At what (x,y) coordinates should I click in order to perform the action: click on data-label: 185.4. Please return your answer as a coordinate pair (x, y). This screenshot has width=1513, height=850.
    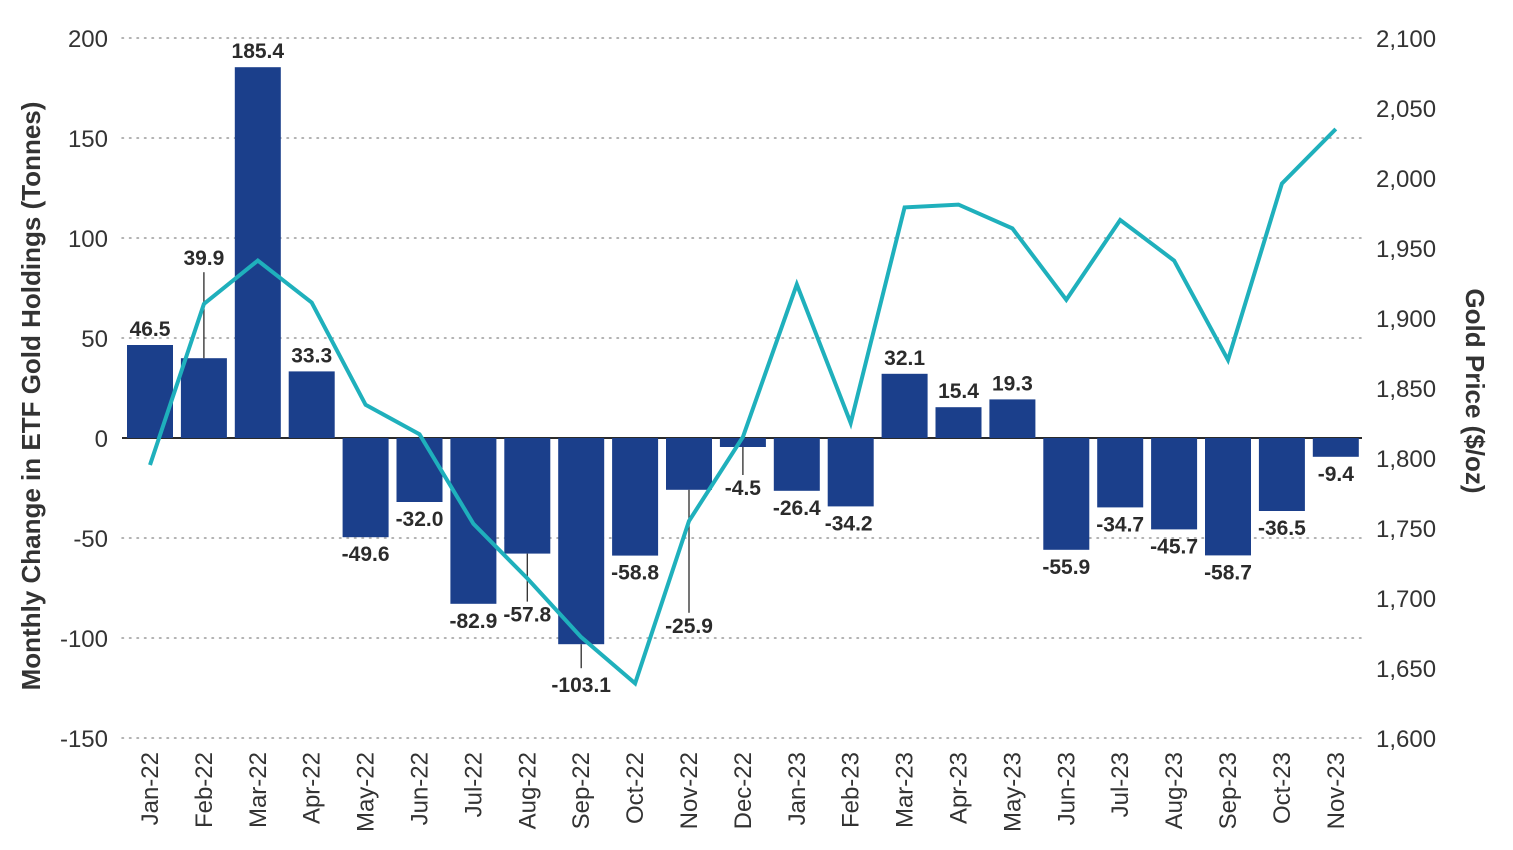
    Looking at the image, I should click on (258, 51).